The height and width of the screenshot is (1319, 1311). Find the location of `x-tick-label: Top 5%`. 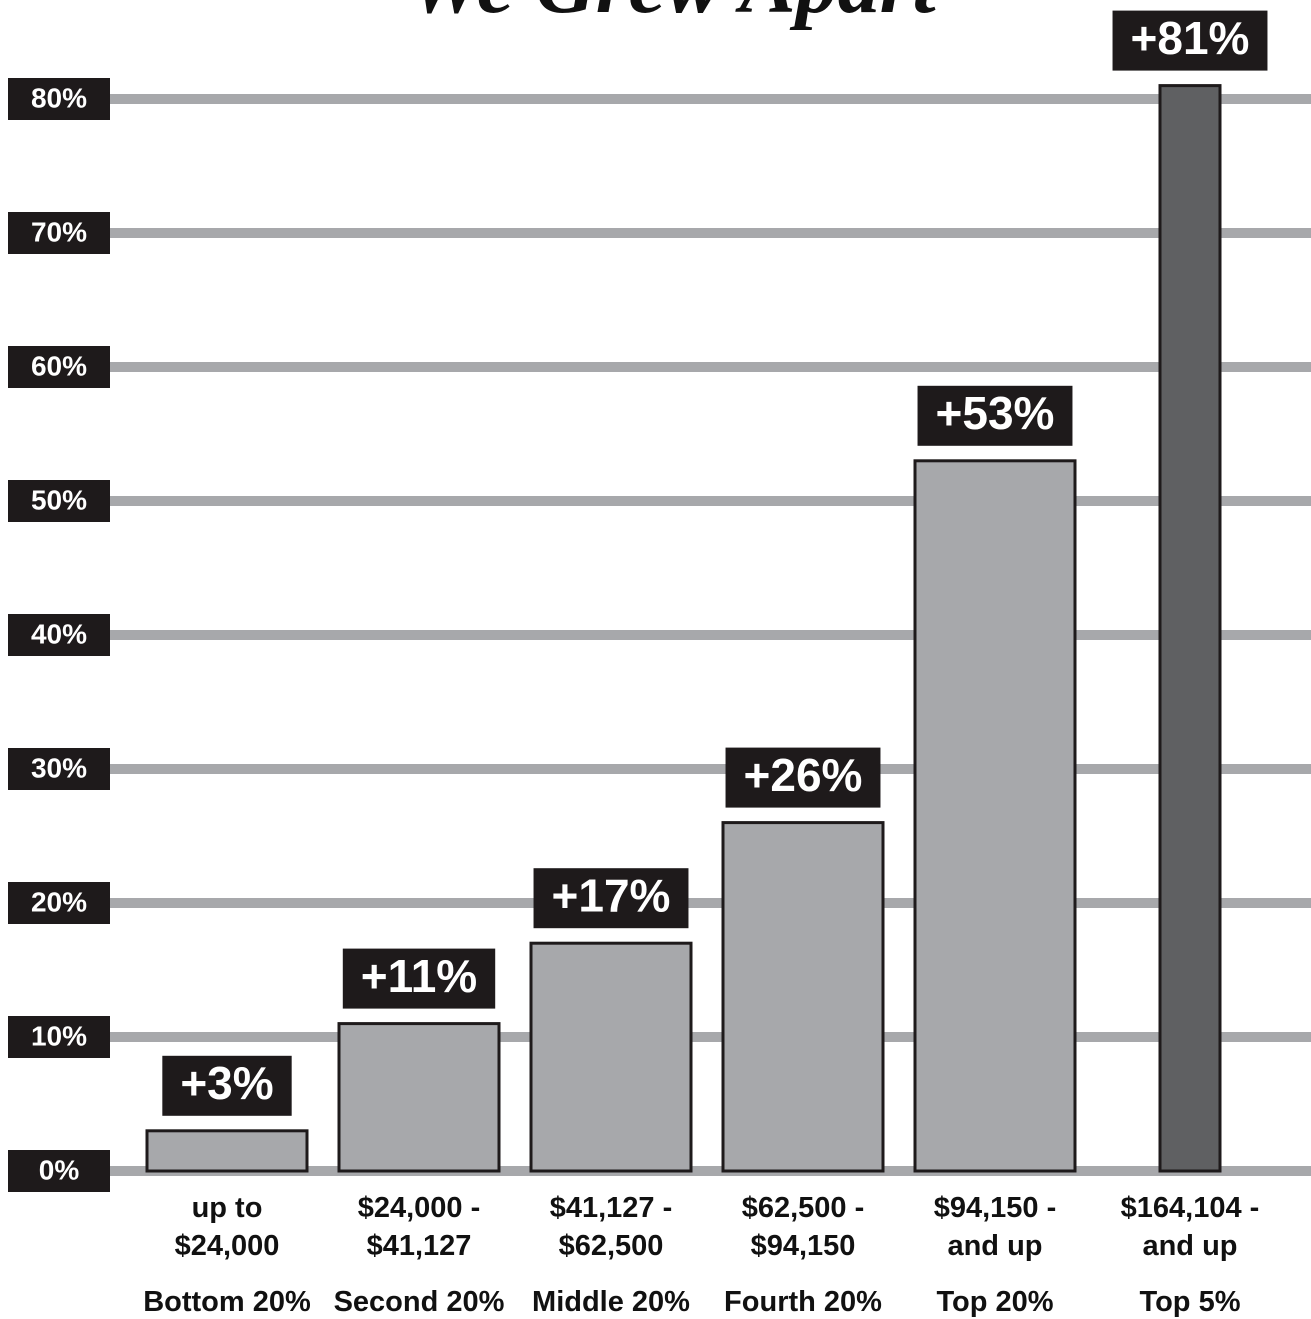

x-tick-label: Top 5% is located at coordinates (1190, 1302).